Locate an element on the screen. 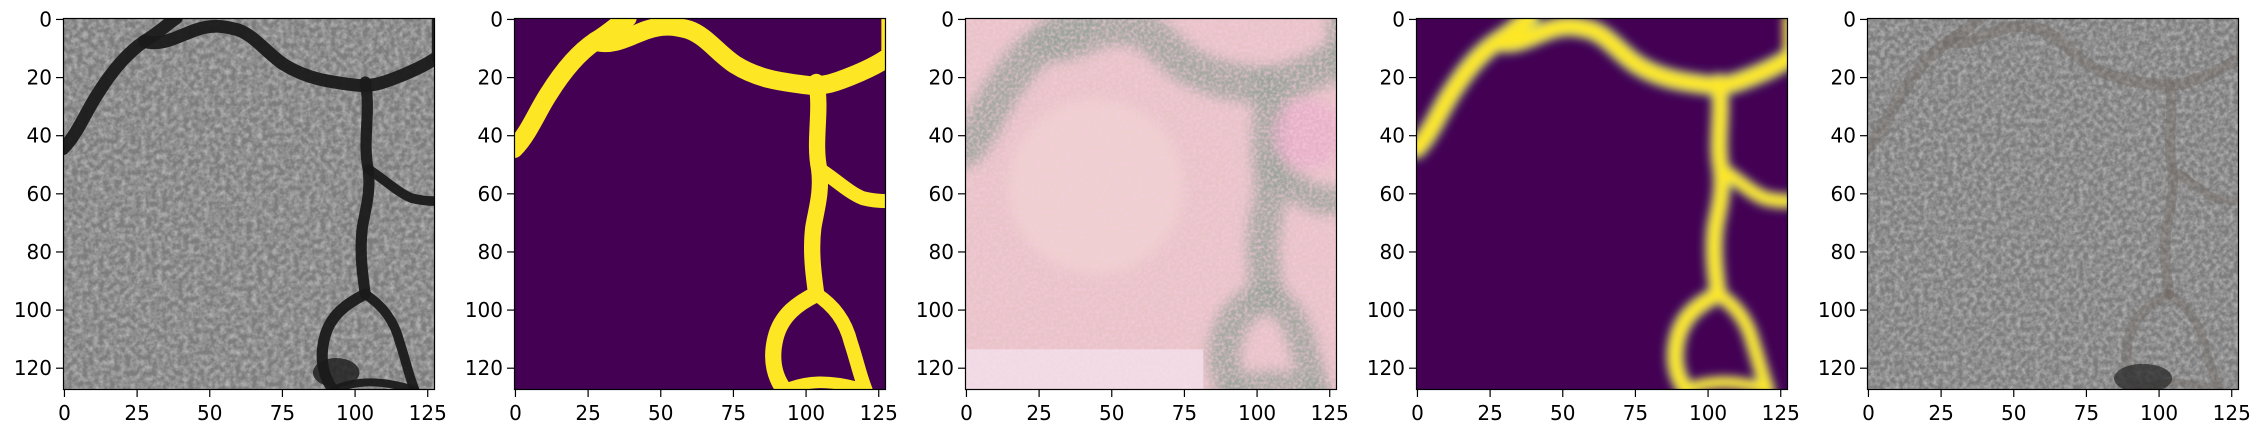  output-image-image is located at coordinates (2053, 204).